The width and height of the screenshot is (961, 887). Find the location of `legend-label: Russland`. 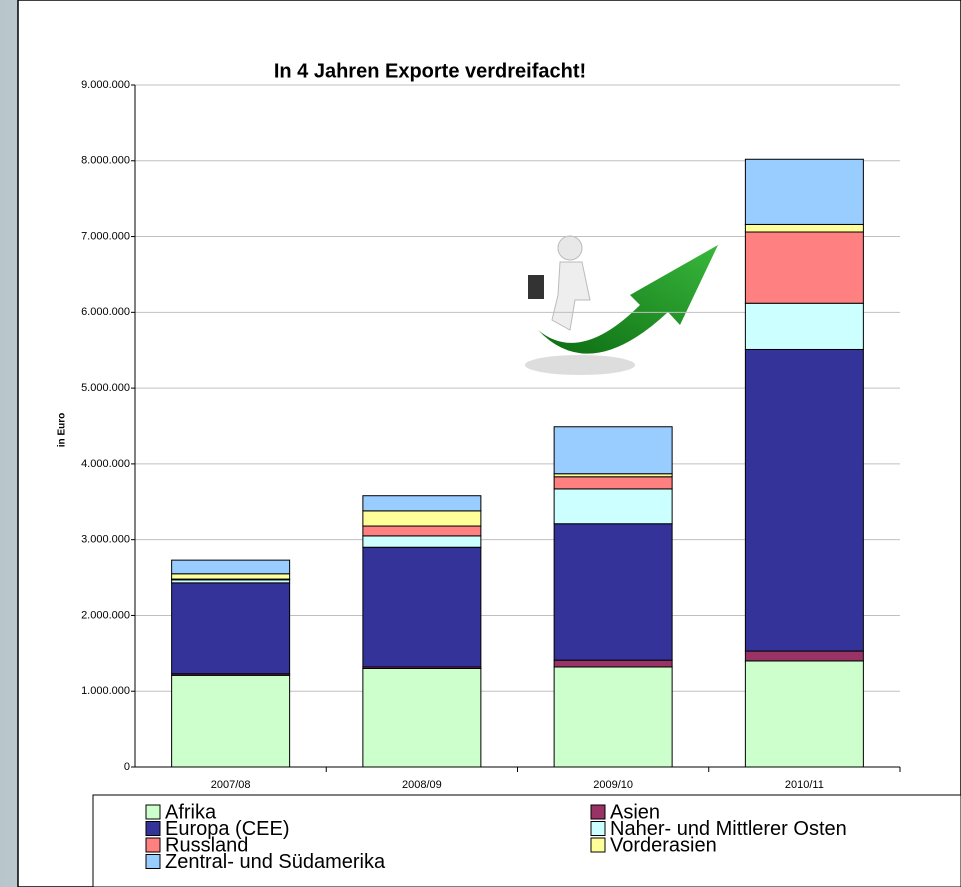

legend-label: Russland is located at coordinates (206, 845).